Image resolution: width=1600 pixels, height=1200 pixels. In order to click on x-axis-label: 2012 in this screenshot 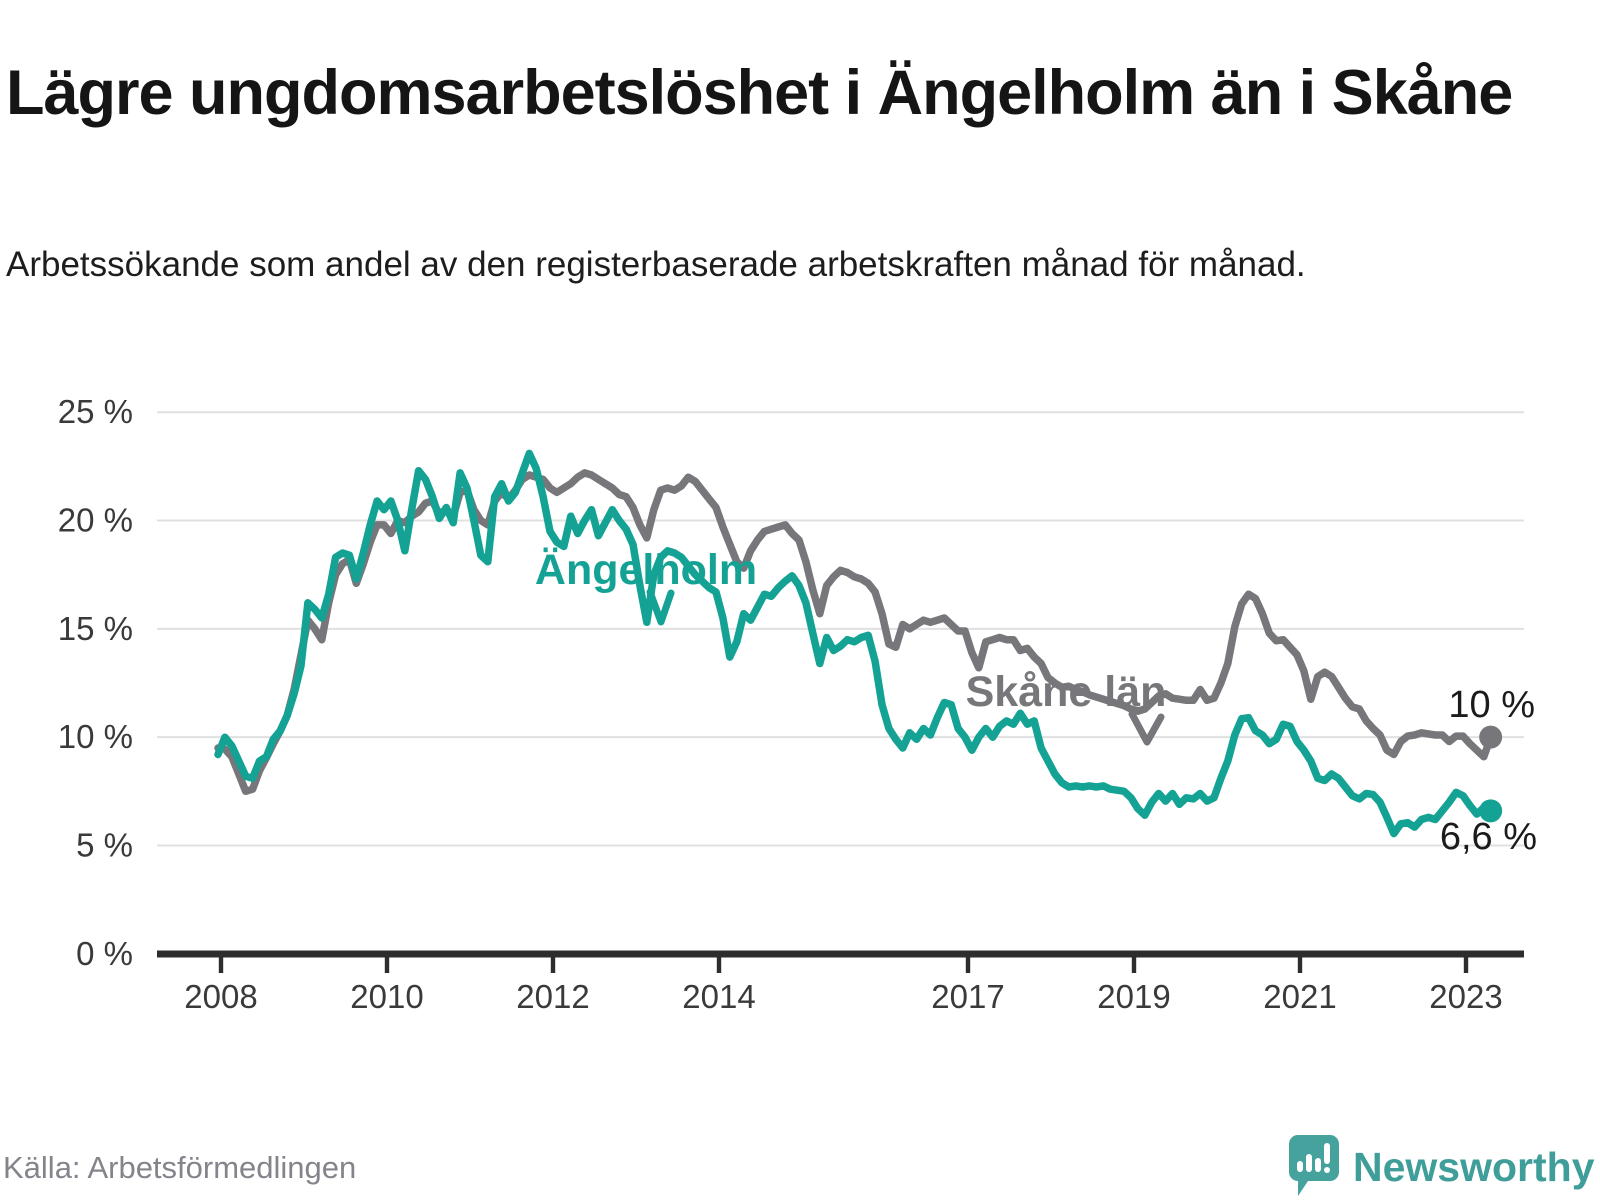, I will do `click(552, 996)`.